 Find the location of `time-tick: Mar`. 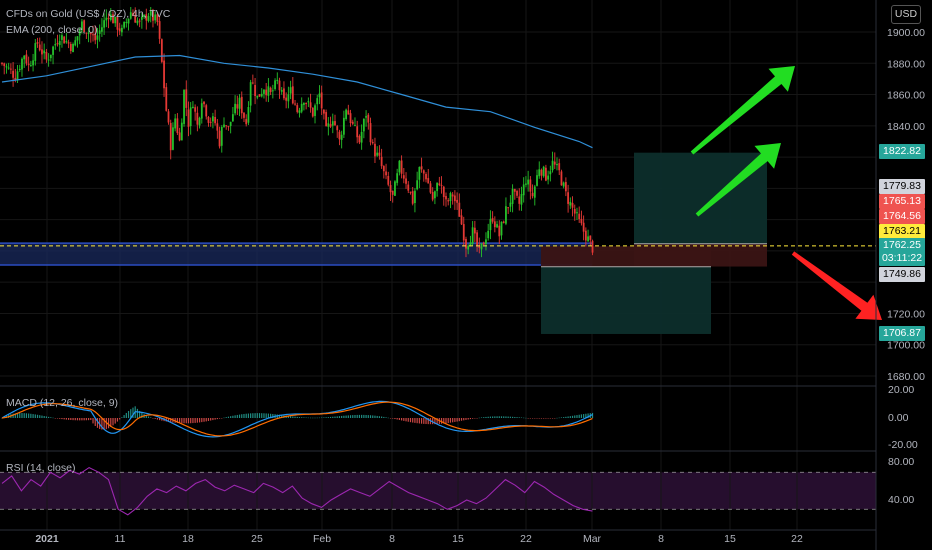

time-tick: Mar is located at coordinates (592, 539).